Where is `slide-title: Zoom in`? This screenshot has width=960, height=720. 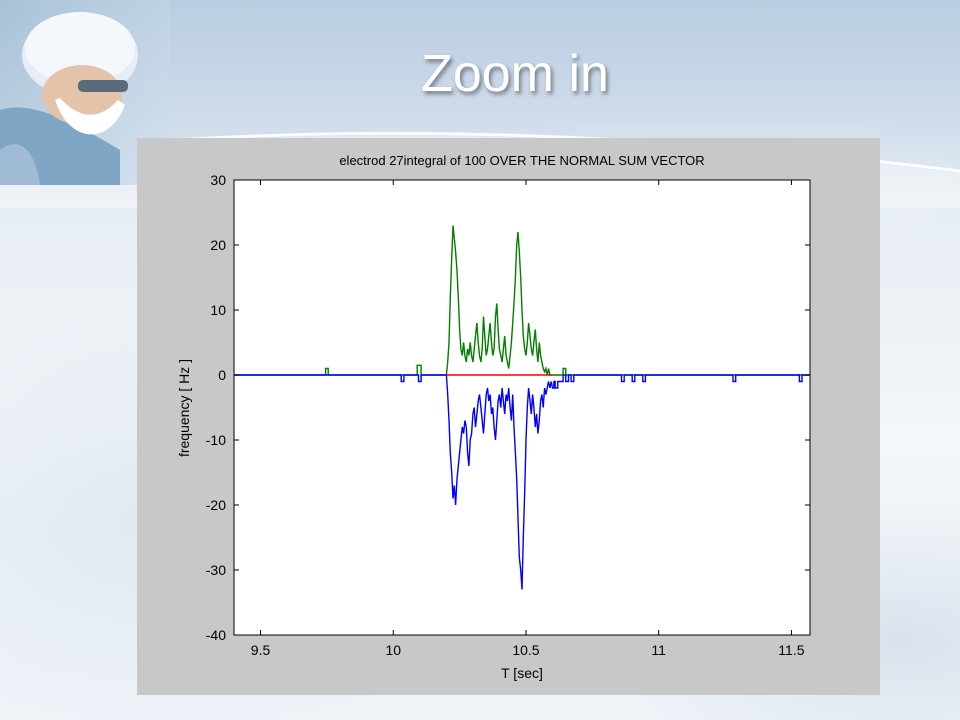 slide-title: Zoom in is located at coordinates (515, 74).